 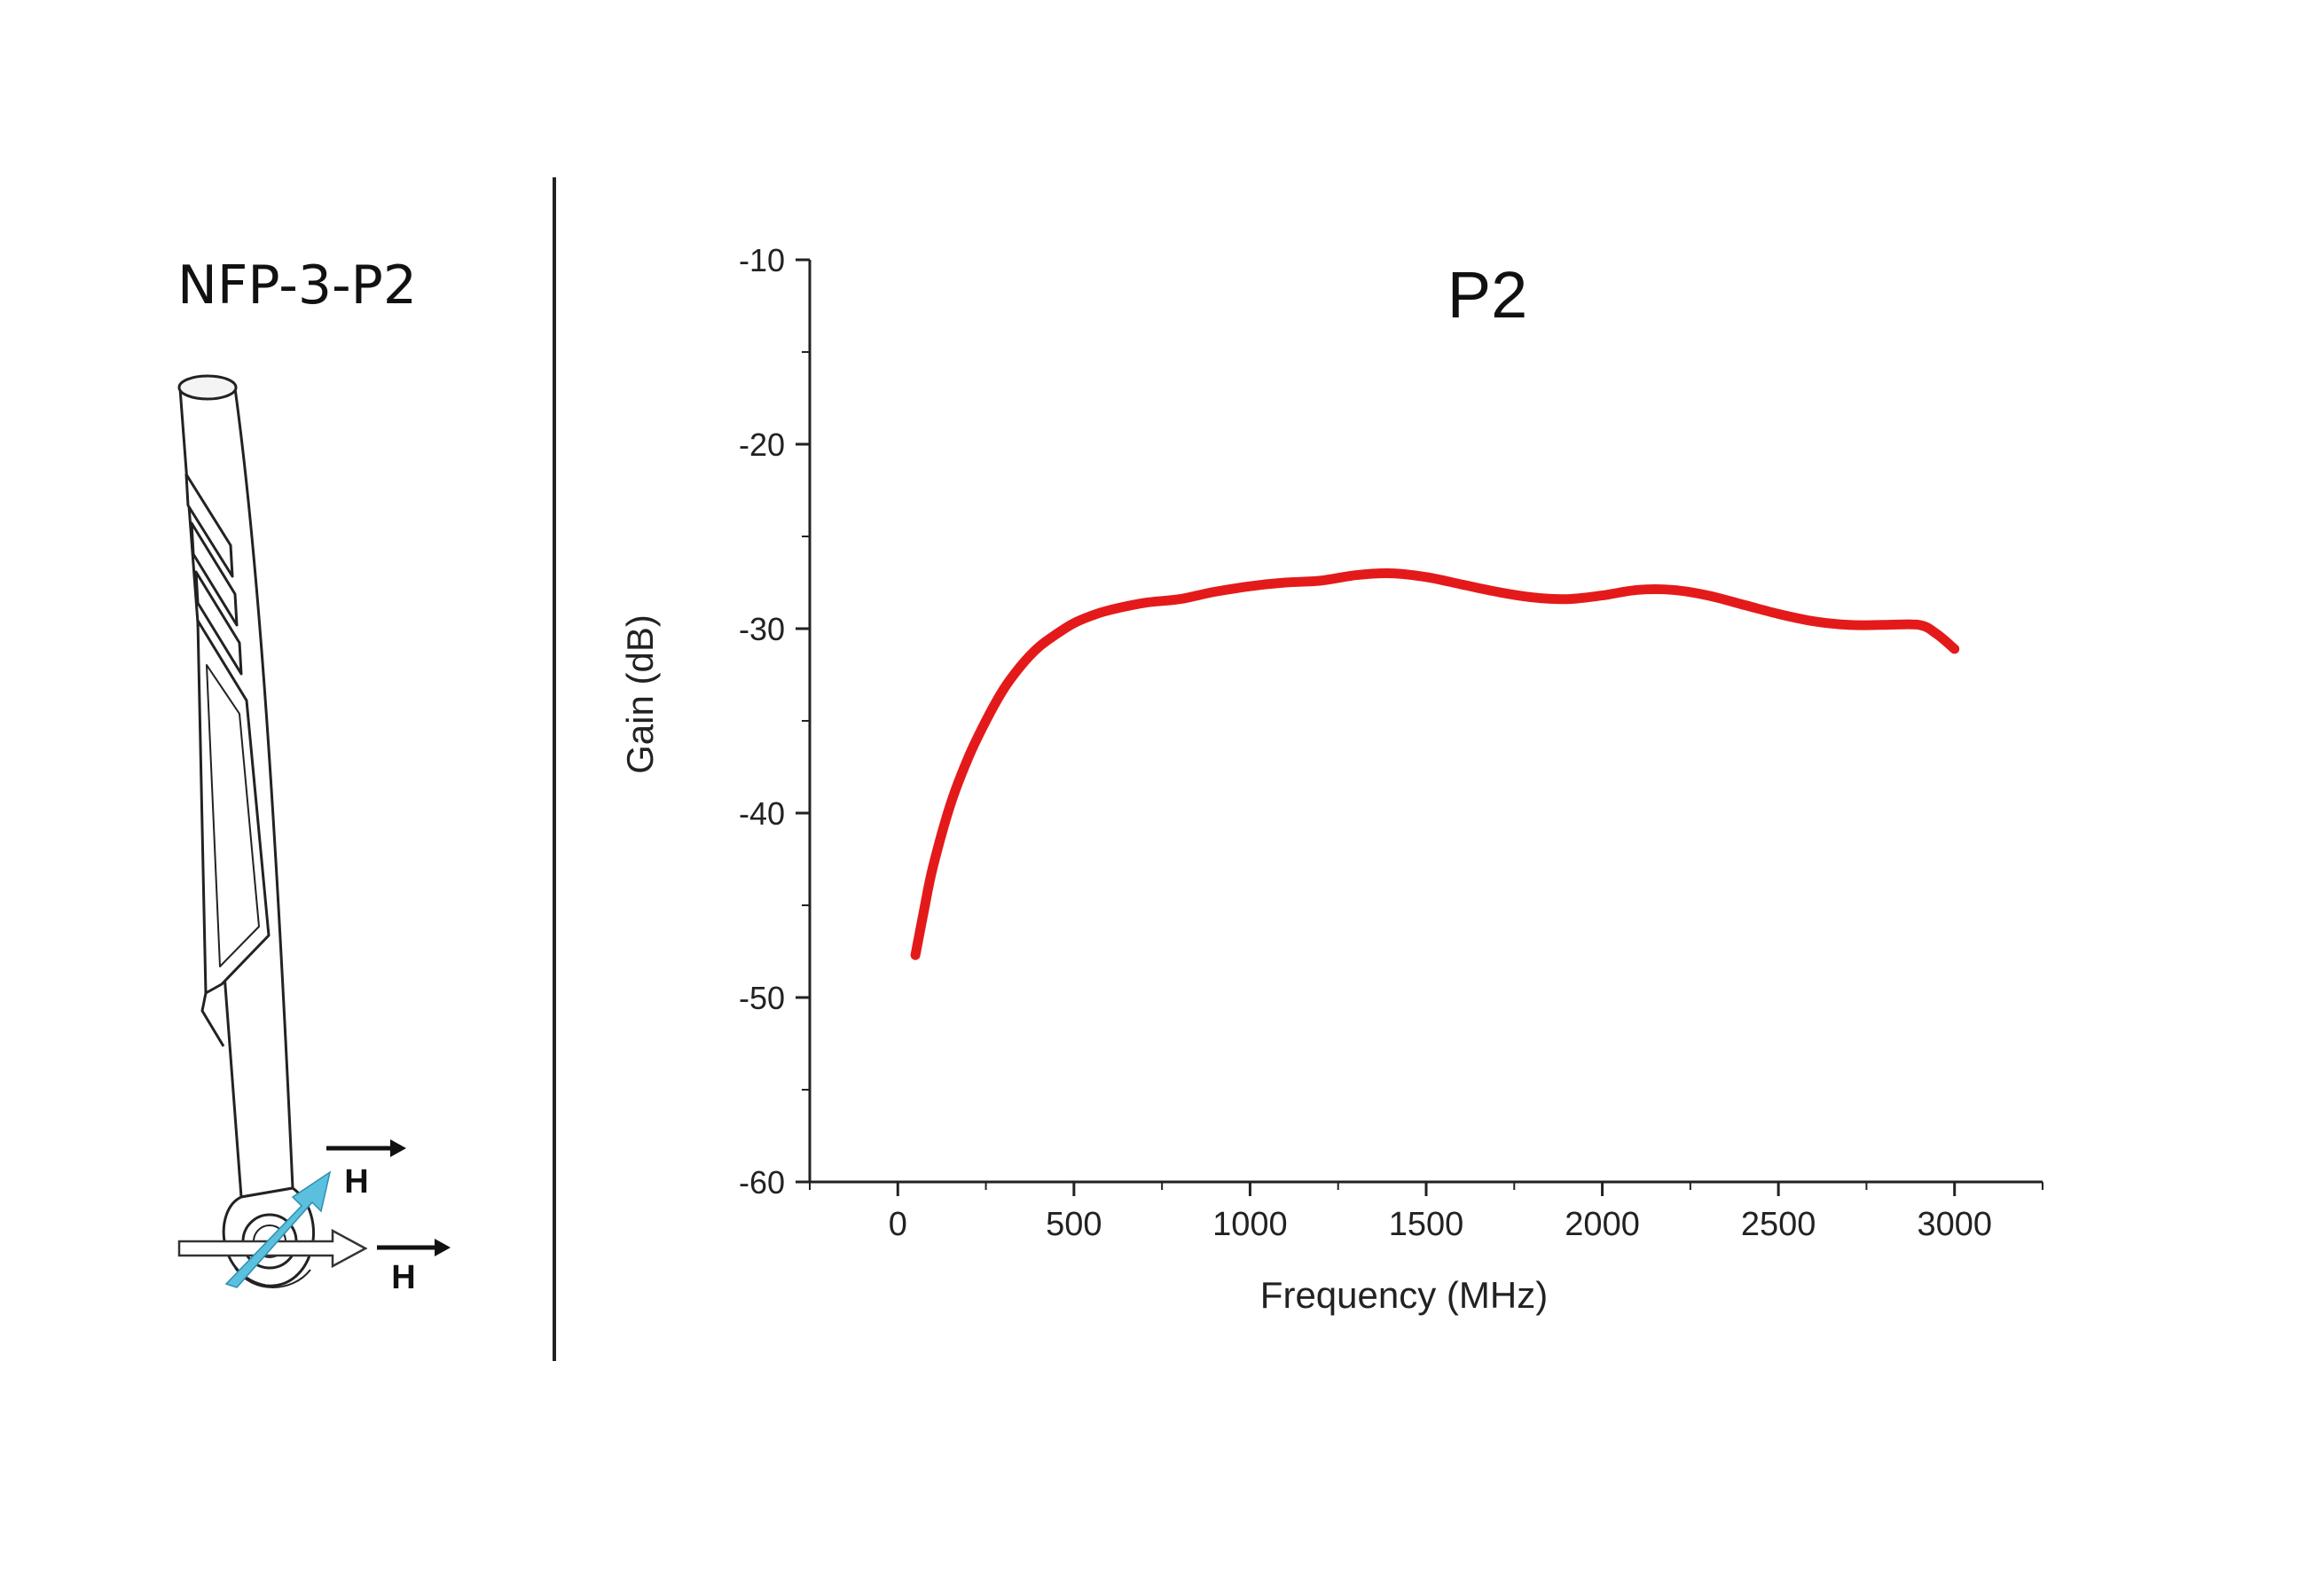 What do you see at coordinates (640, 694) in the screenshot?
I see `y-axis-label: Gain (dB)` at bounding box center [640, 694].